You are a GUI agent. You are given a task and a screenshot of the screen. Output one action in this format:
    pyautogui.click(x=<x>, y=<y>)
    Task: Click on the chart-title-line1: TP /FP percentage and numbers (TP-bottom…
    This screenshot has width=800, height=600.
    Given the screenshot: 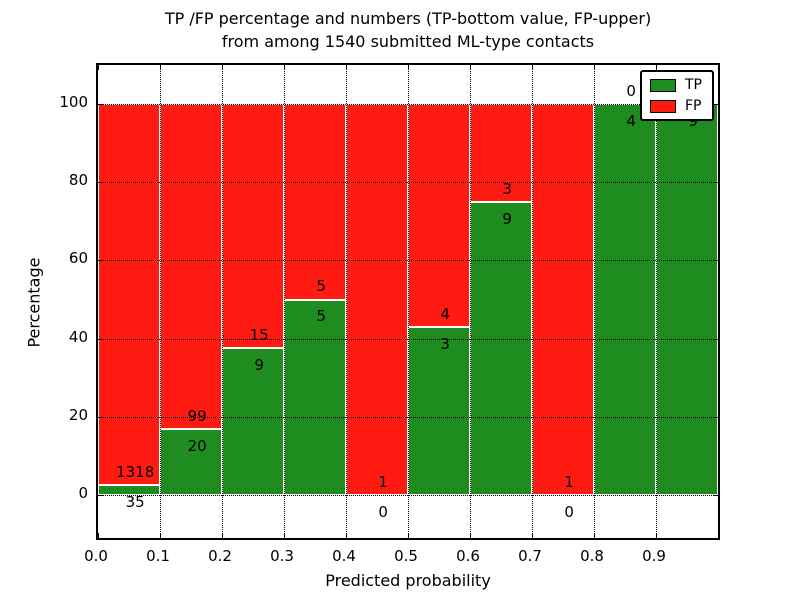 What is the action you would take?
    pyautogui.click(x=408, y=18)
    